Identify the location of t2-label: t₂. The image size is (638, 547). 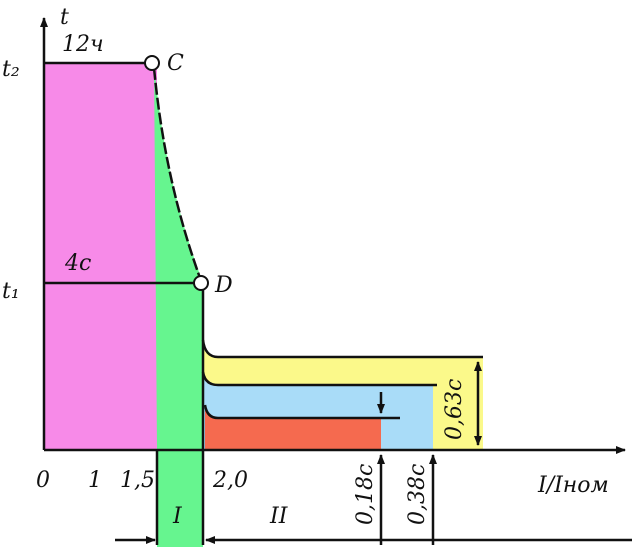
(11, 69).